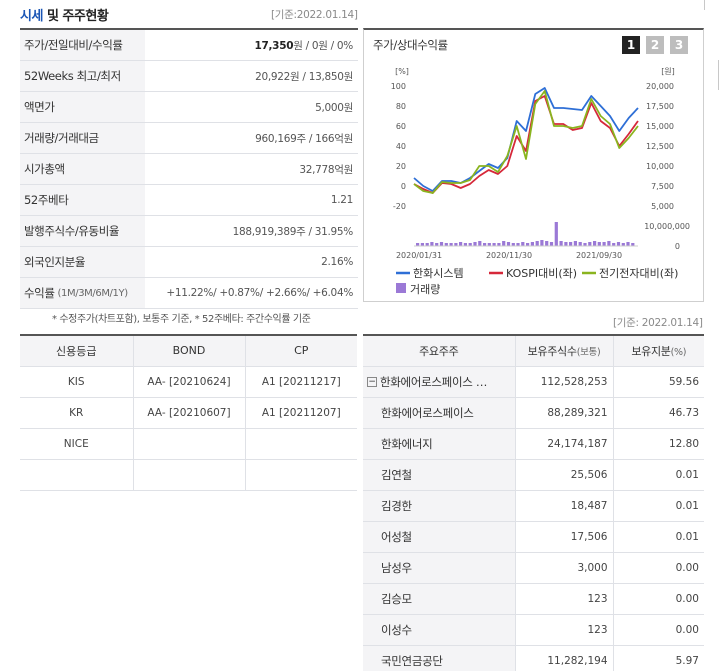 This screenshot has height=671, width=723. I want to click on footnote: * 수정주가(차트포함), 보통주 기준, * 52주베타: 주간수익률 기준, so click(181, 319).